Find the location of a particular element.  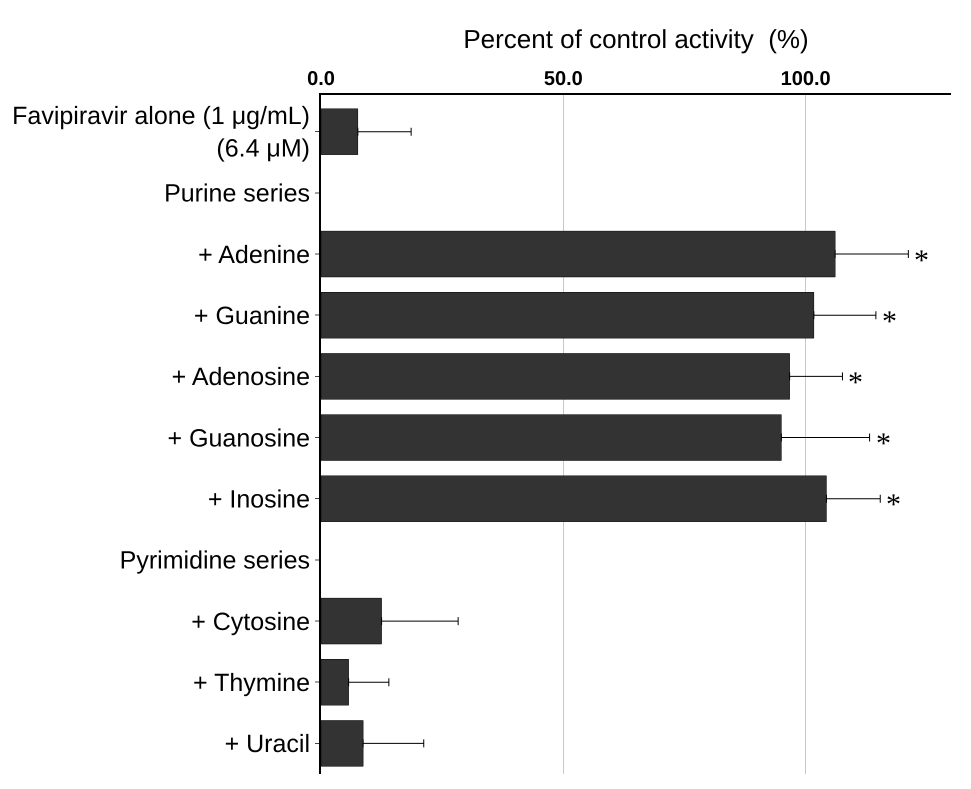

y-tick-label: + Guanosine is located at coordinates (239, 438).